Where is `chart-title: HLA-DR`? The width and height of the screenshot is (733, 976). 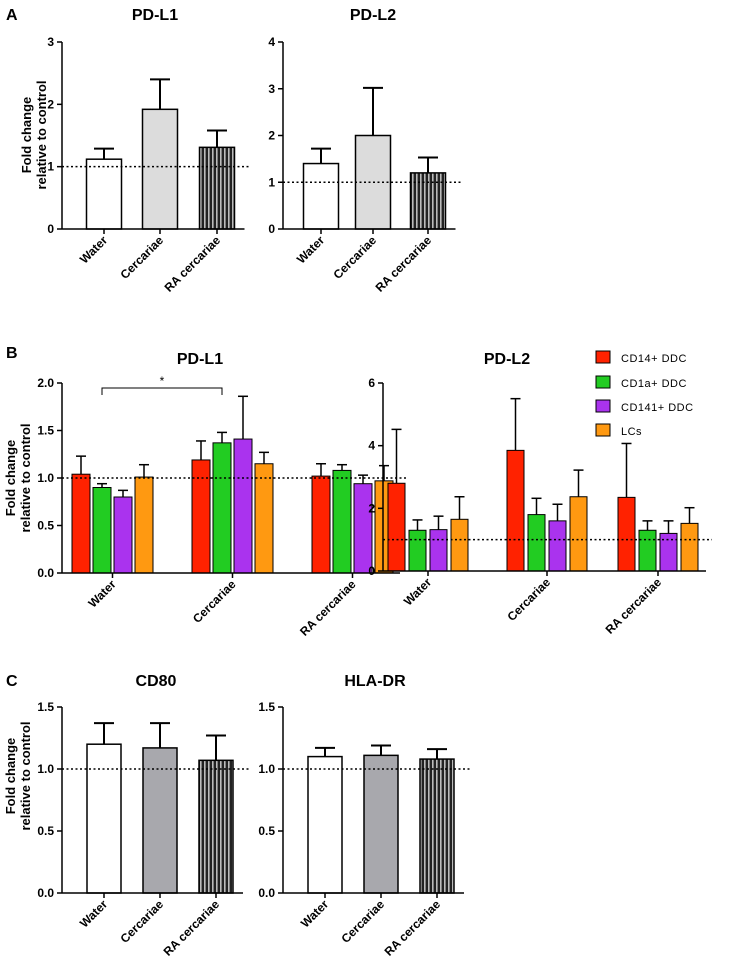
chart-title: HLA-DR is located at coordinates (375, 681).